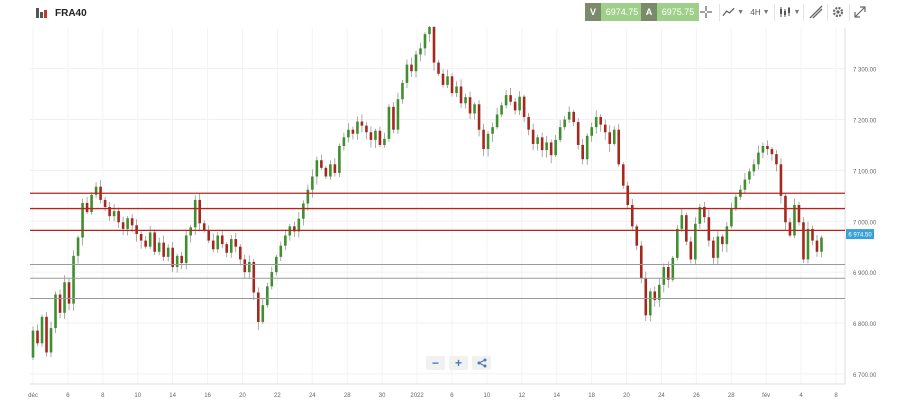 The width and height of the screenshot is (900, 400). What do you see at coordinates (521, 396) in the screenshot?
I see `x-tick-label: 12` at bounding box center [521, 396].